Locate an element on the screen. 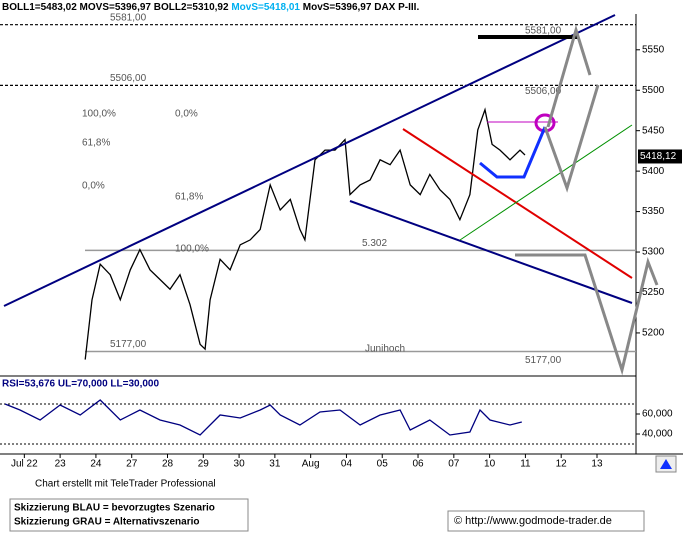  x-tick-label: 06 is located at coordinates (418, 464).